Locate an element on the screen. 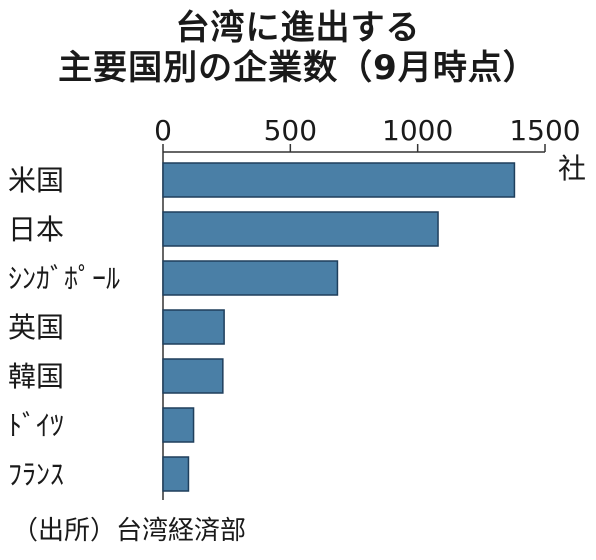  x-tick-label: 1500 is located at coordinates (544, 130).